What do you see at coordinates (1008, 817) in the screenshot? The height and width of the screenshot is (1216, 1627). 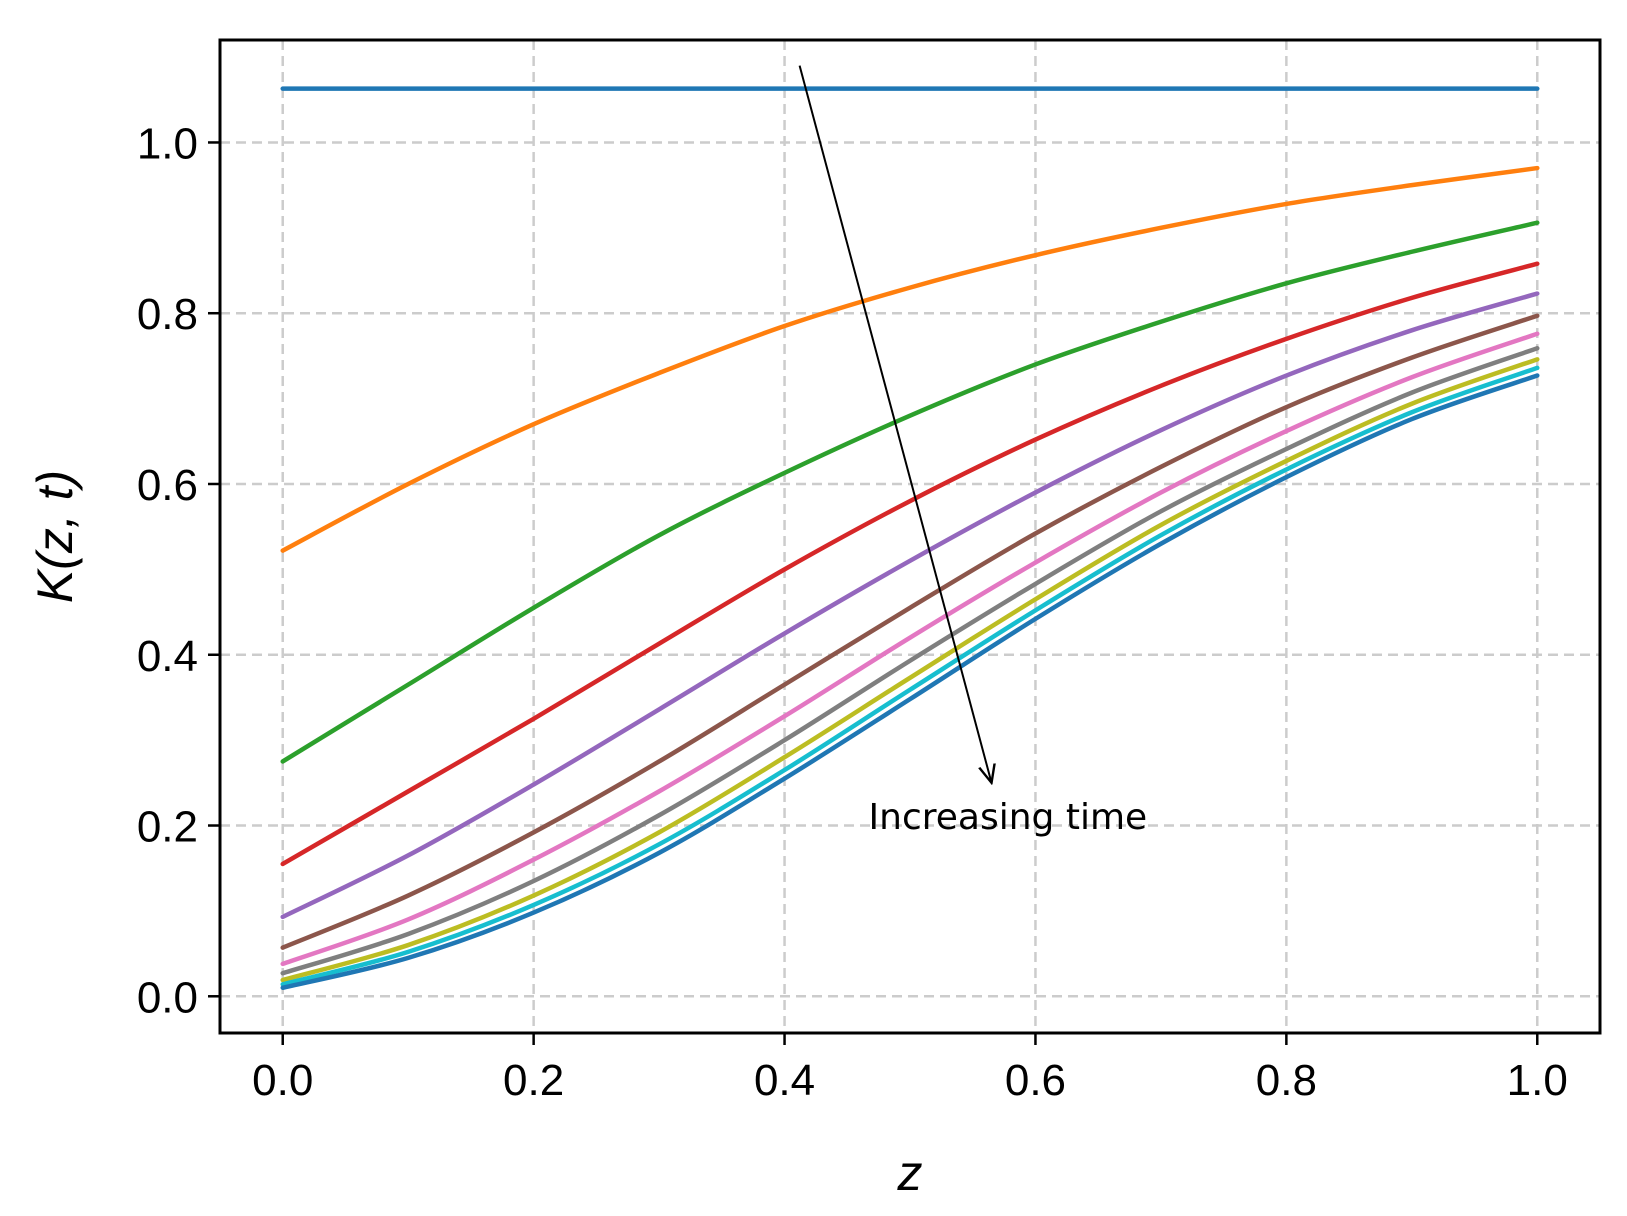 I see `annotation-text: Increasing time` at bounding box center [1008, 817].